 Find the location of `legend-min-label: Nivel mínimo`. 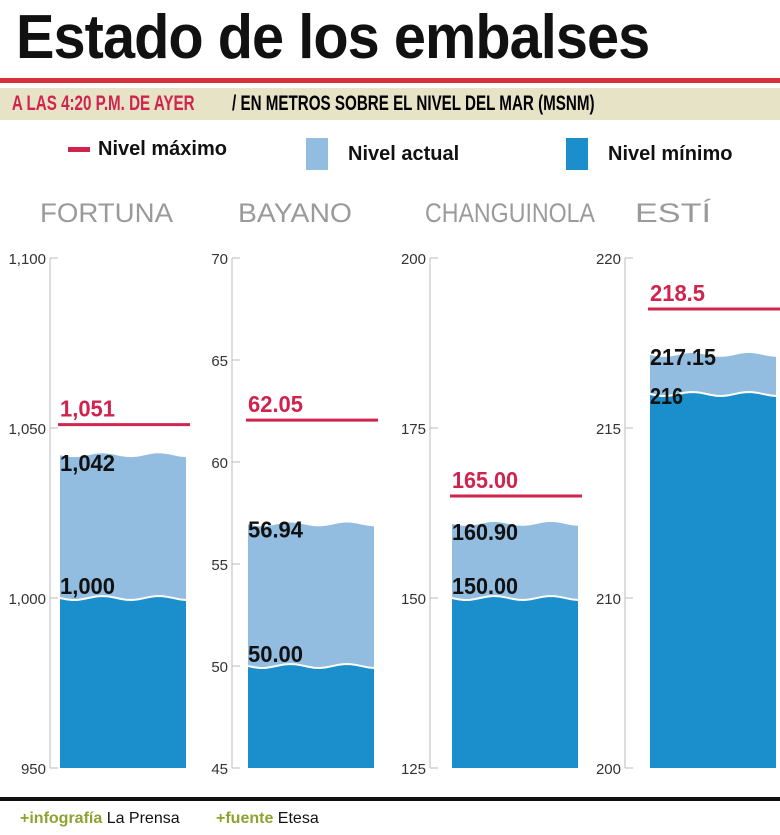

legend-min-label: Nivel mínimo is located at coordinates (670, 153).